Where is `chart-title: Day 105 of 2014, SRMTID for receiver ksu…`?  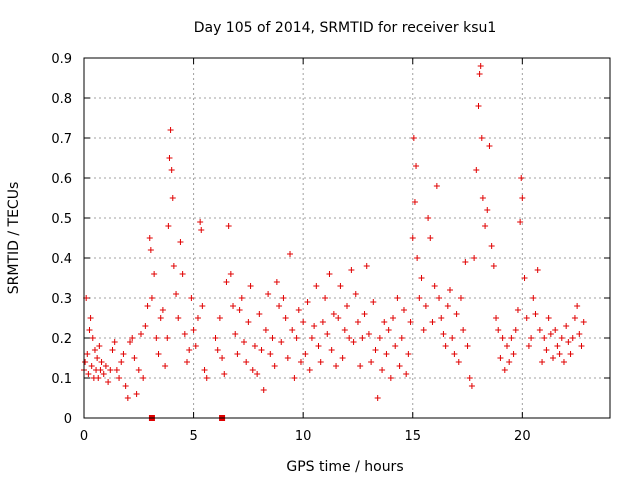 chart-title: Day 105 of 2014, SRMTID for receiver ksu… is located at coordinates (345, 28).